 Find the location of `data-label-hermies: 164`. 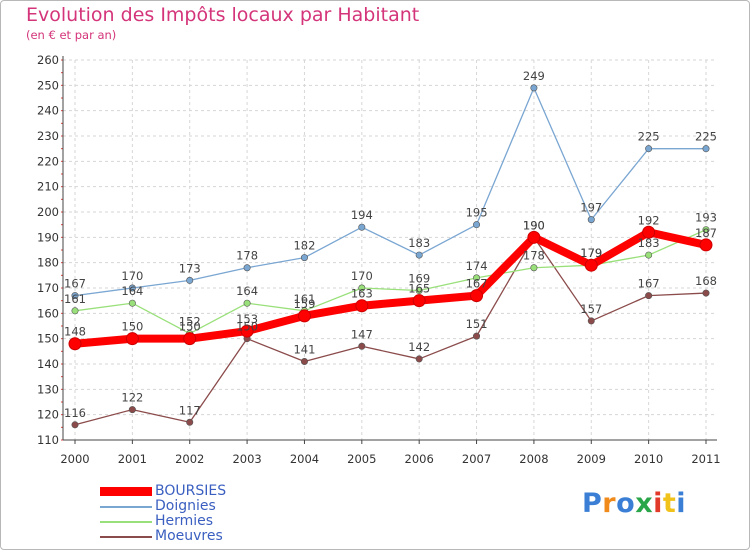

data-label-hermies: 164 is located at coordinates (132, 291).